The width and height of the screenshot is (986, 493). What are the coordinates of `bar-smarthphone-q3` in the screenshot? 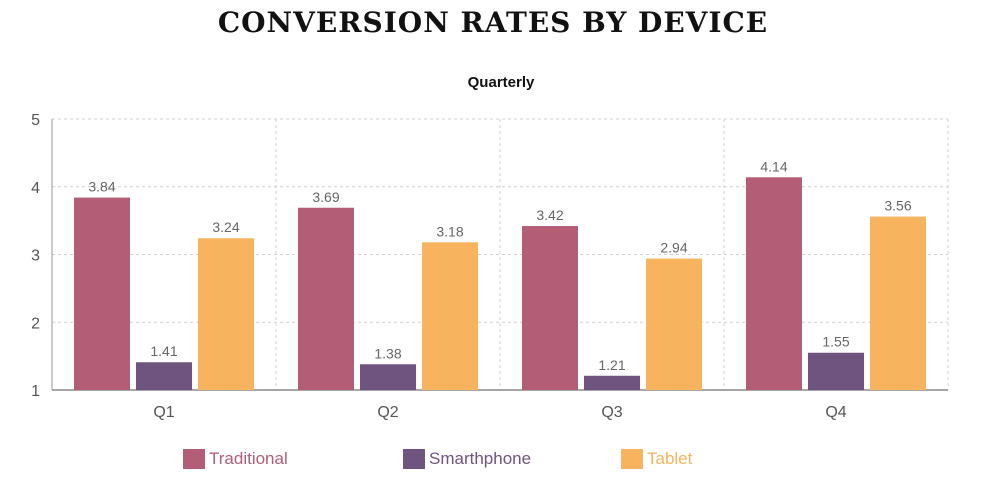 It's located at (612, 382).